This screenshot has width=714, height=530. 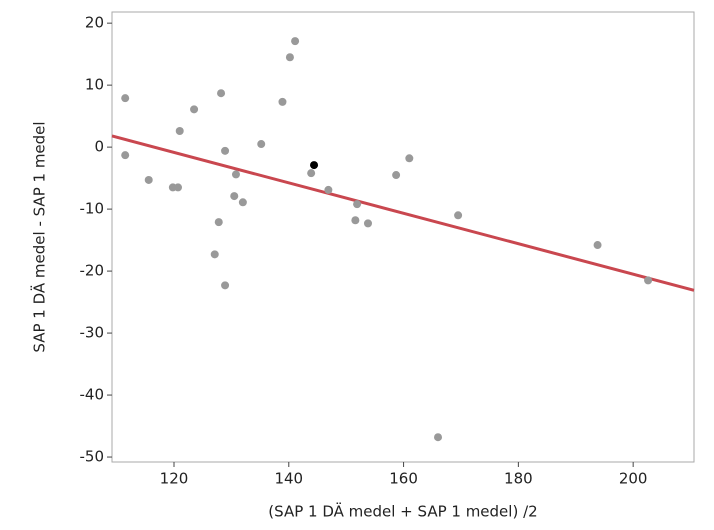 I want to click on y-tick-label: -30, so click(x=92, y=333).